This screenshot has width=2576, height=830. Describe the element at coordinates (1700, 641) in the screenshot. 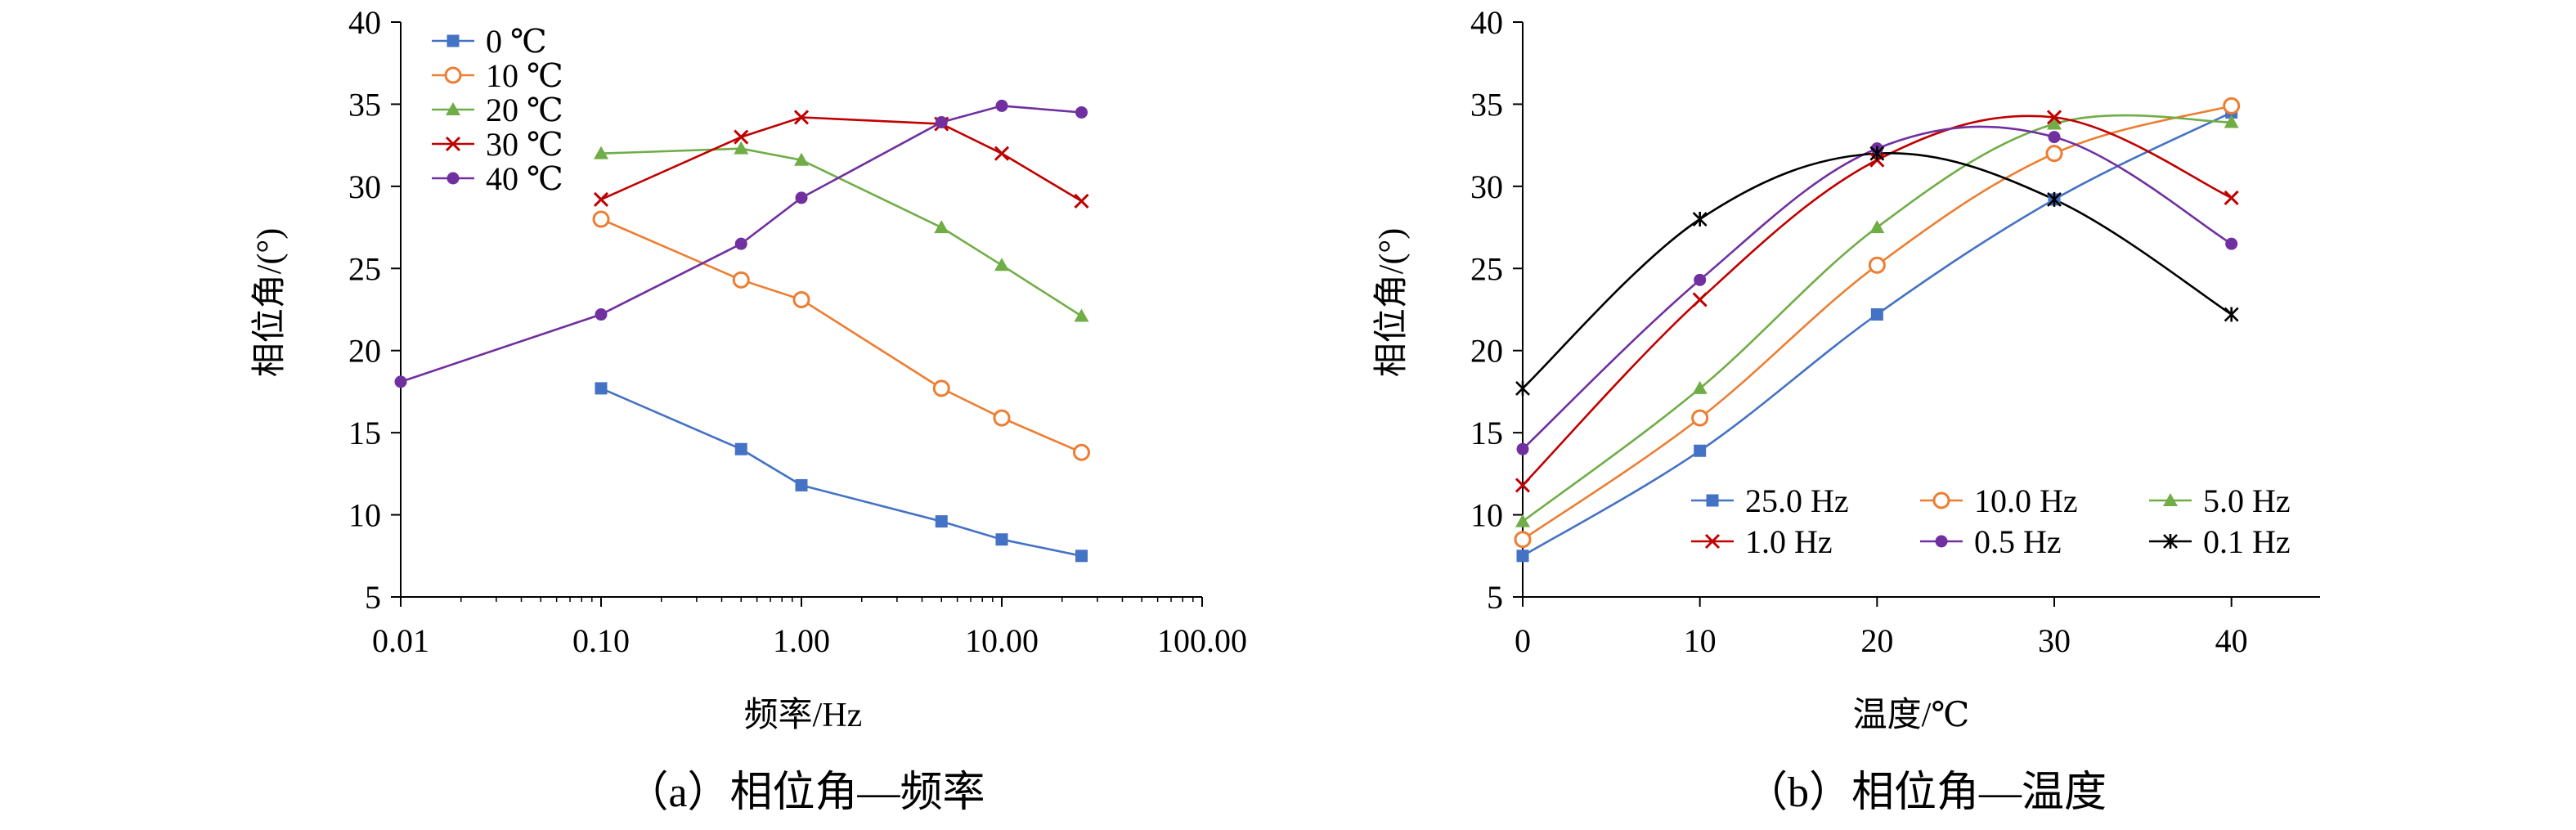

I see `x-tick-label: 10` at that location.